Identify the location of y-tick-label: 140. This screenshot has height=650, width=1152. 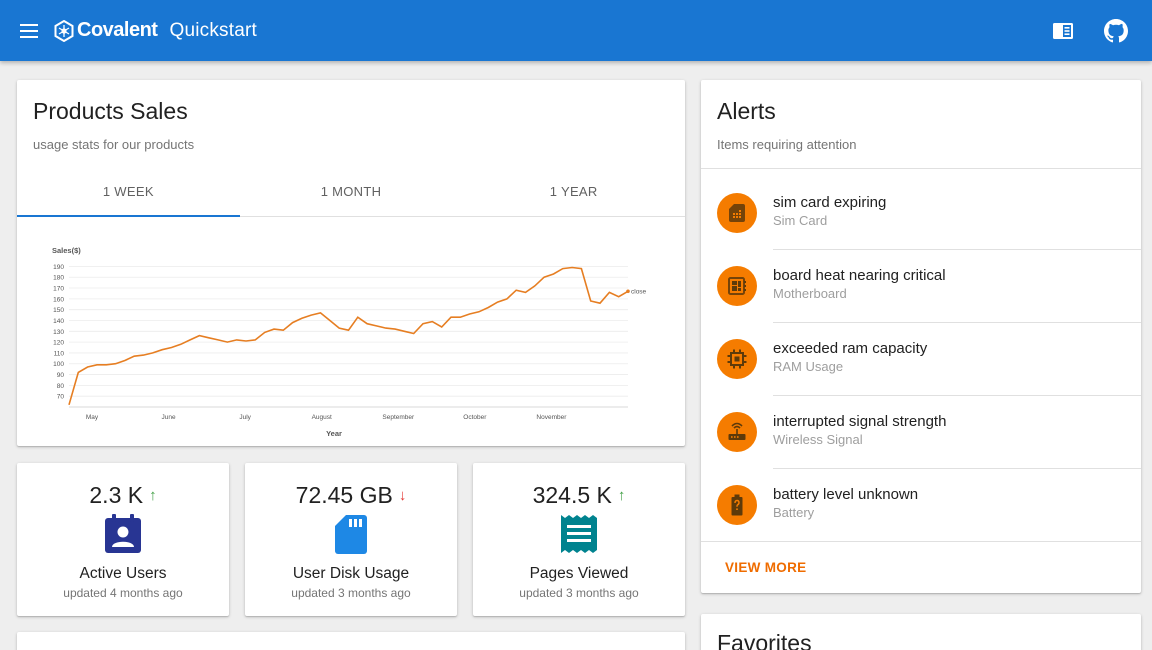
(58, 321).